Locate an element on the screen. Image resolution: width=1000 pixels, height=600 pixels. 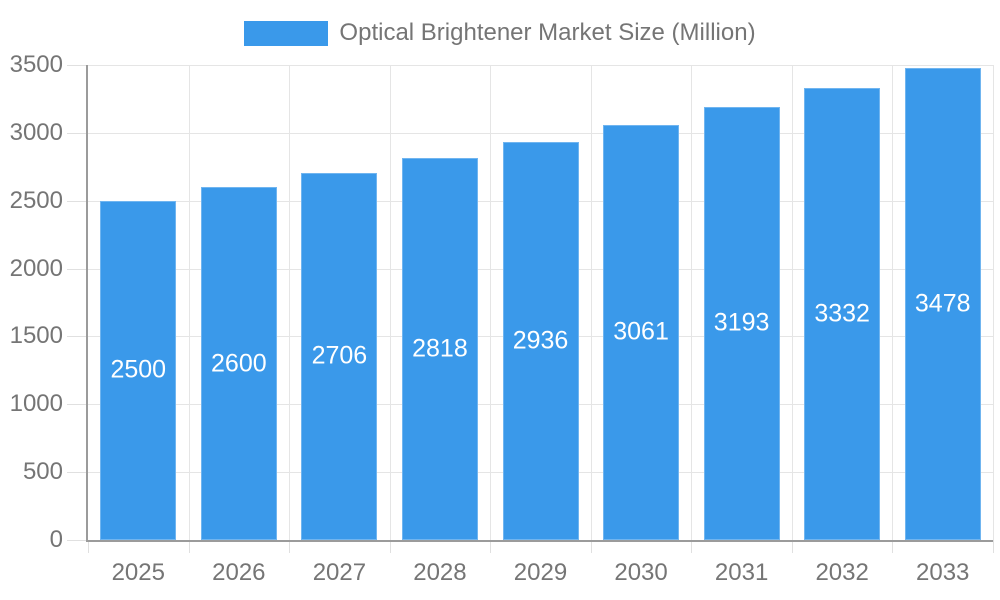
bar-value-label: 3332 is located at coordinates (842, 313).